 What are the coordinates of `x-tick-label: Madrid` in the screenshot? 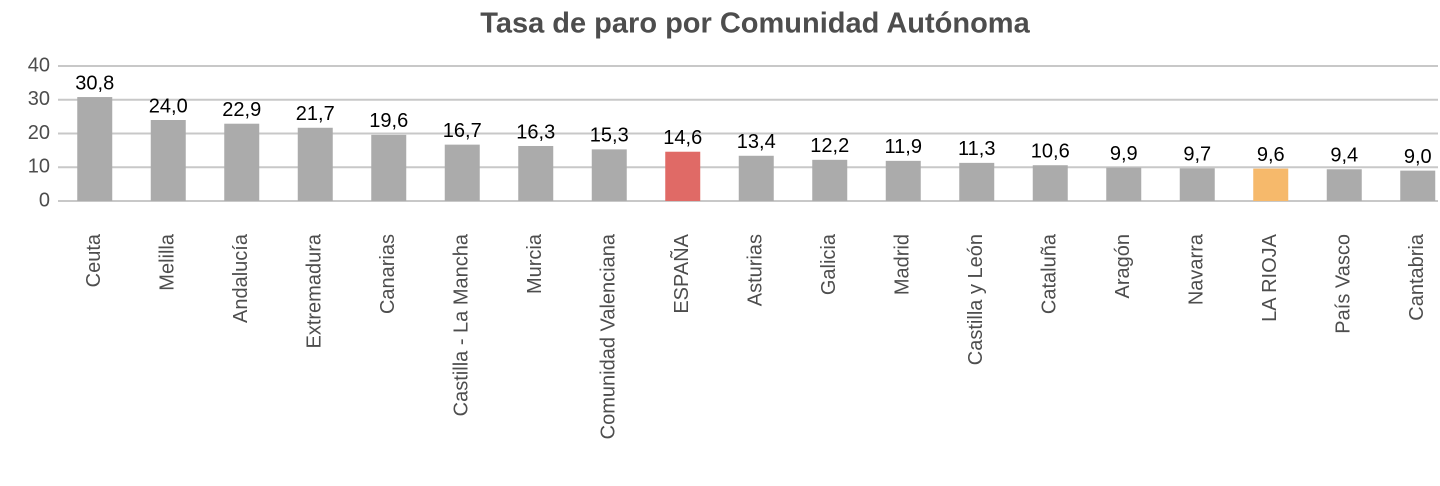 It's located at (903, 264).